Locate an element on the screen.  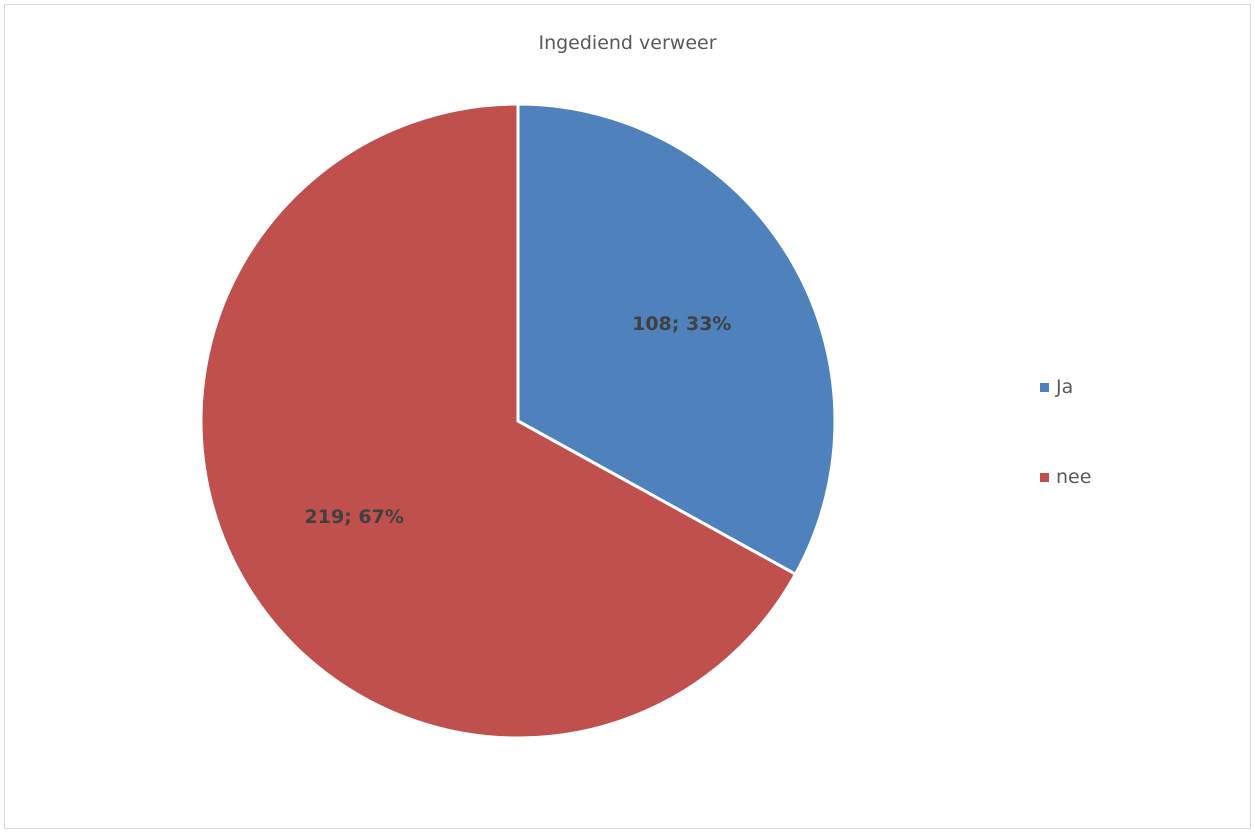
chart-title: Ingediend verweer is located at coordinates (627, 43).